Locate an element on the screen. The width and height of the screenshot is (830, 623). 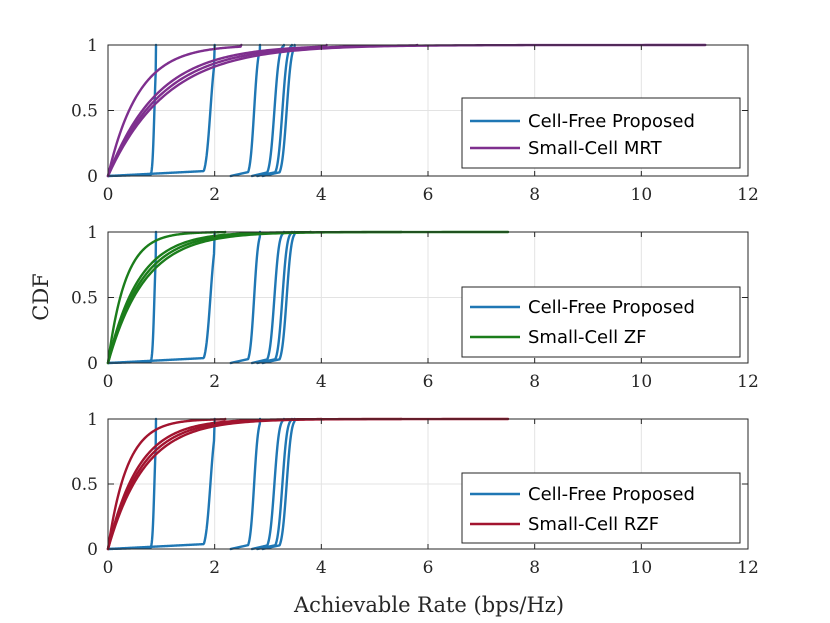
legend: Cell-Free Proposed Small-Cell ZF is located at coordinates (601, 322).